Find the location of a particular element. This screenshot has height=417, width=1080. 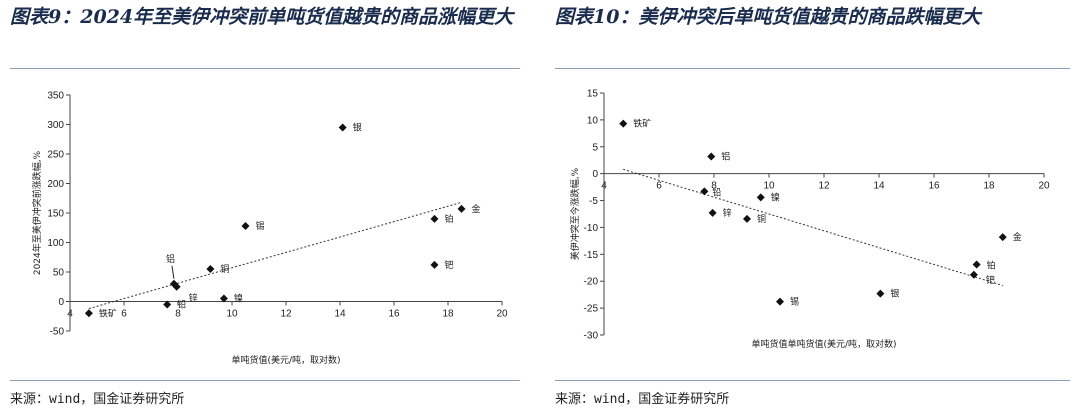

y-tick-label-right: -25 is located at coordinates (591, 309).